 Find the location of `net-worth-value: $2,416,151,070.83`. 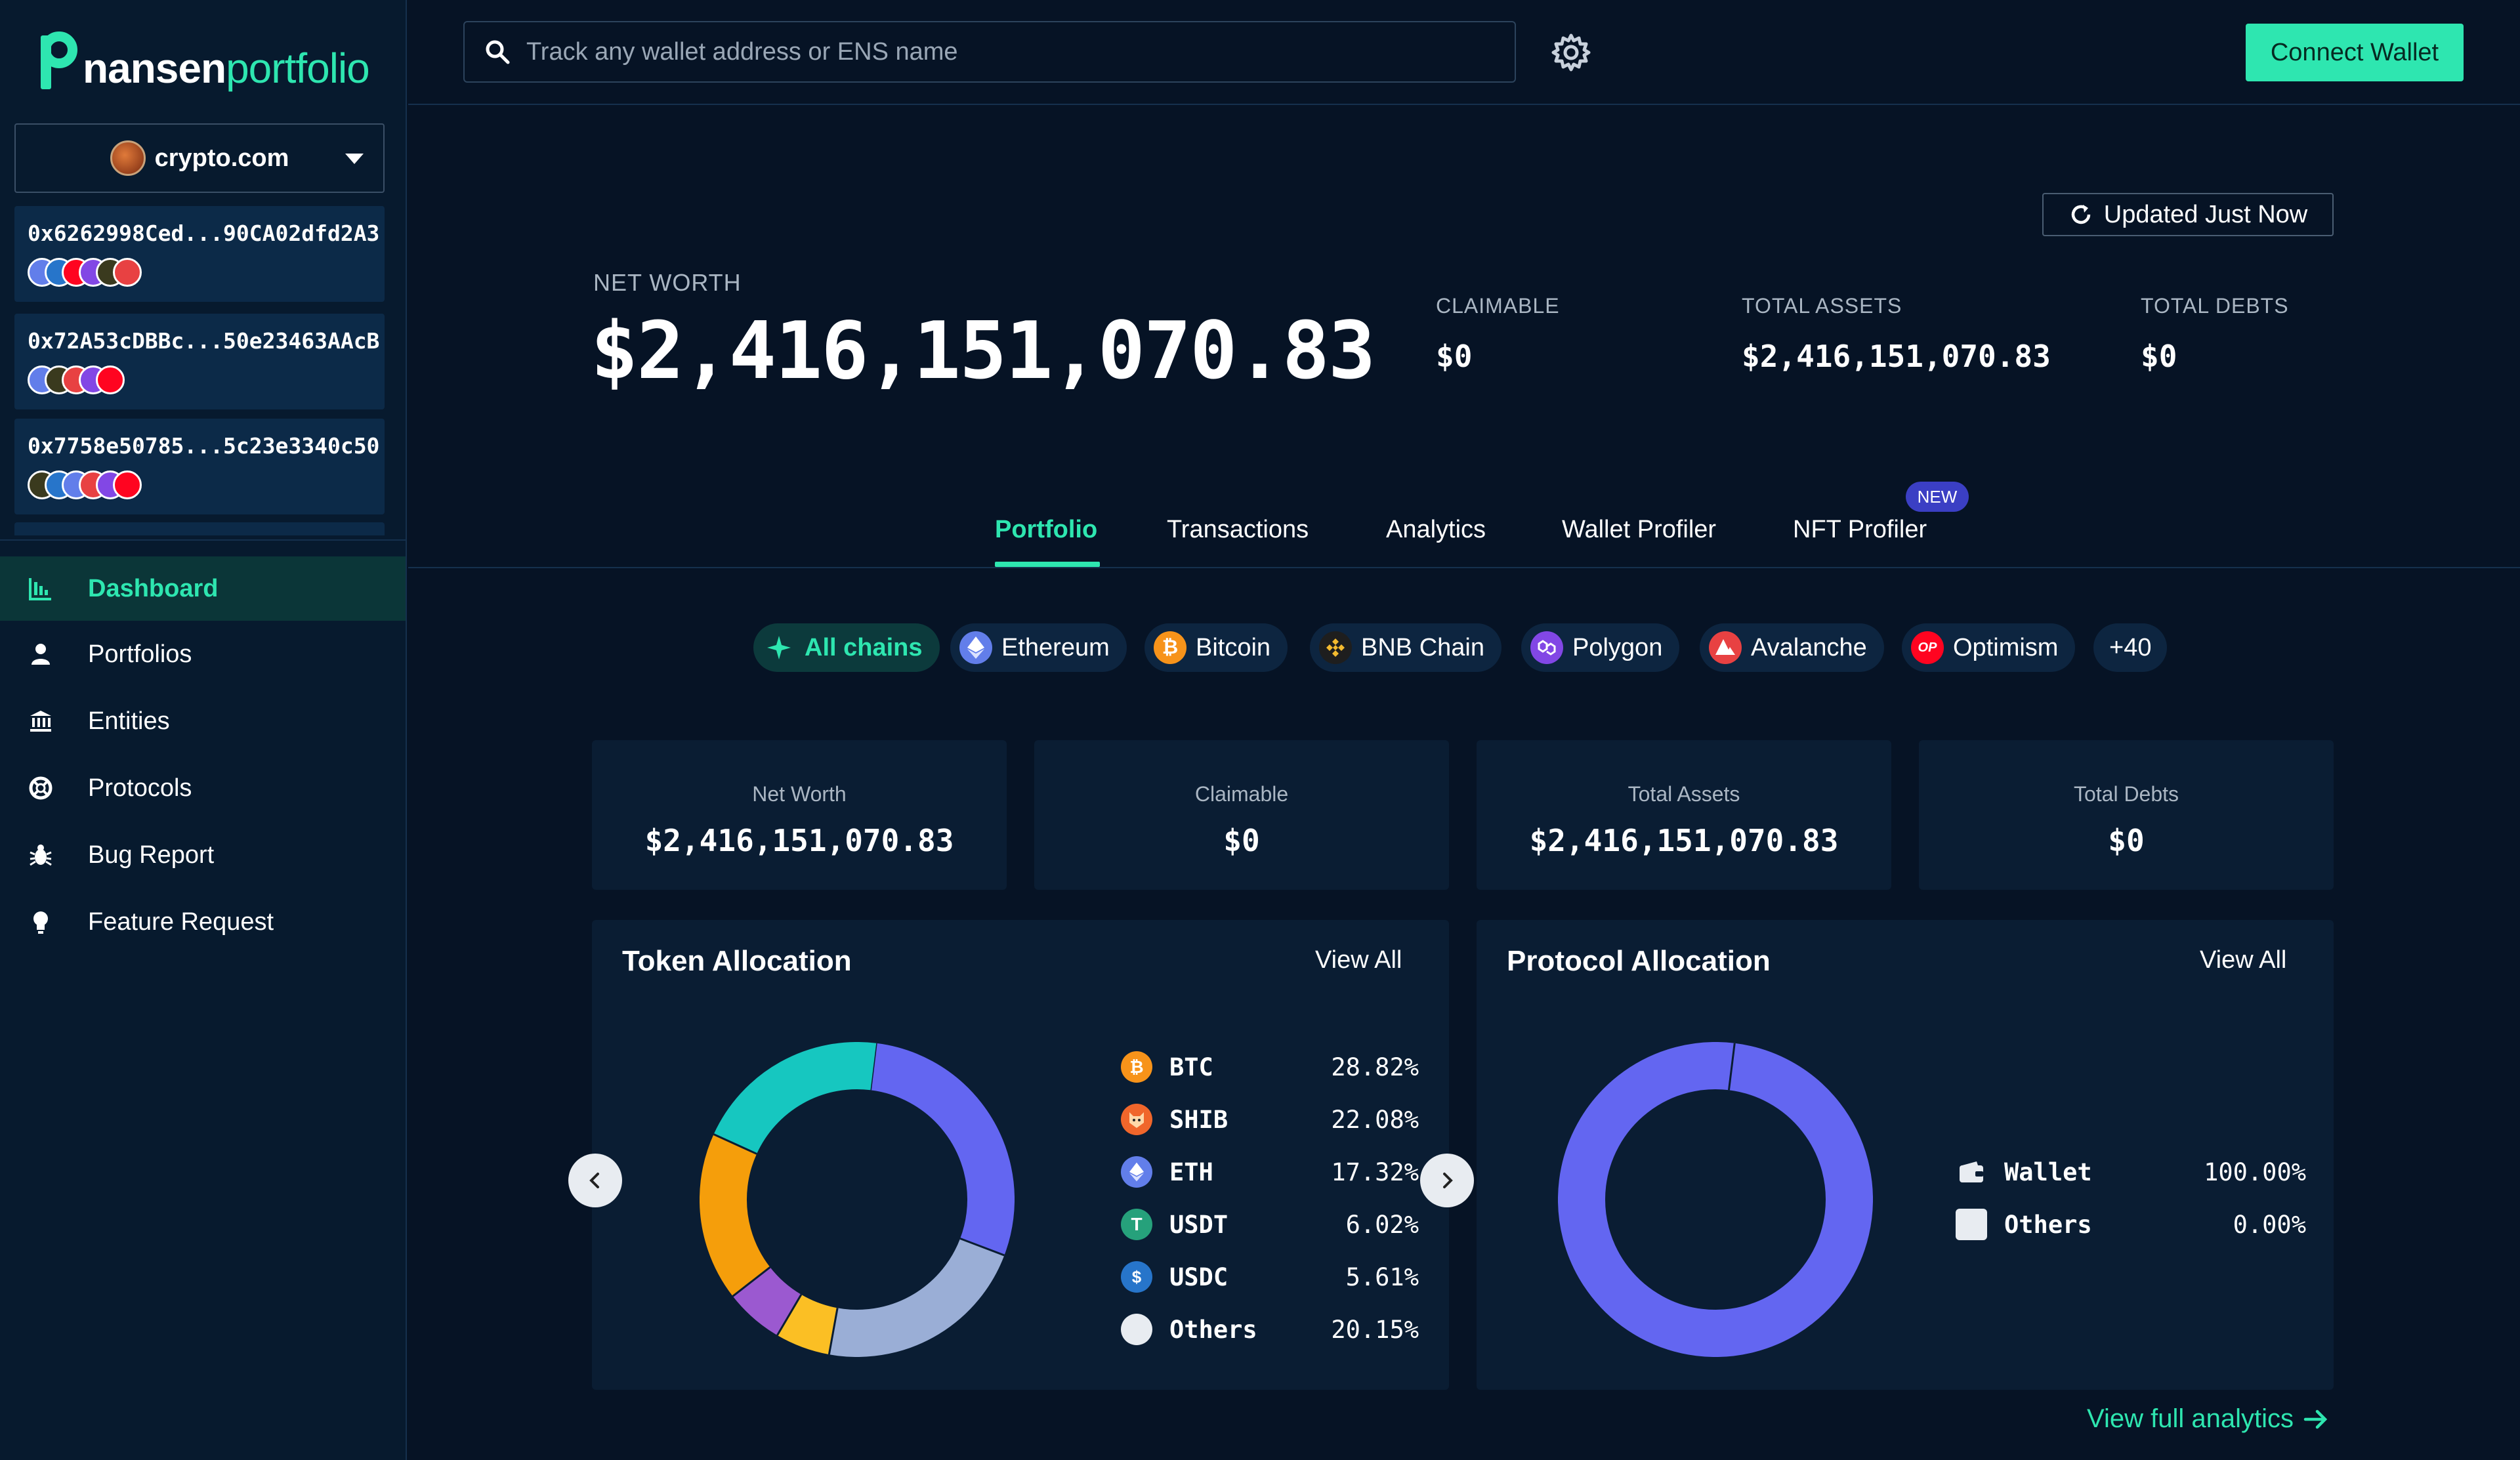

net-worth-value: $2,416,151,070.83 is located at coordinates (983, 352).